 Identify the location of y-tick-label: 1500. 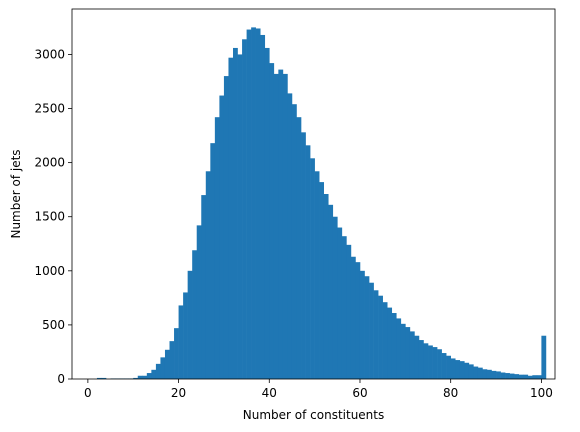
(49, 217).